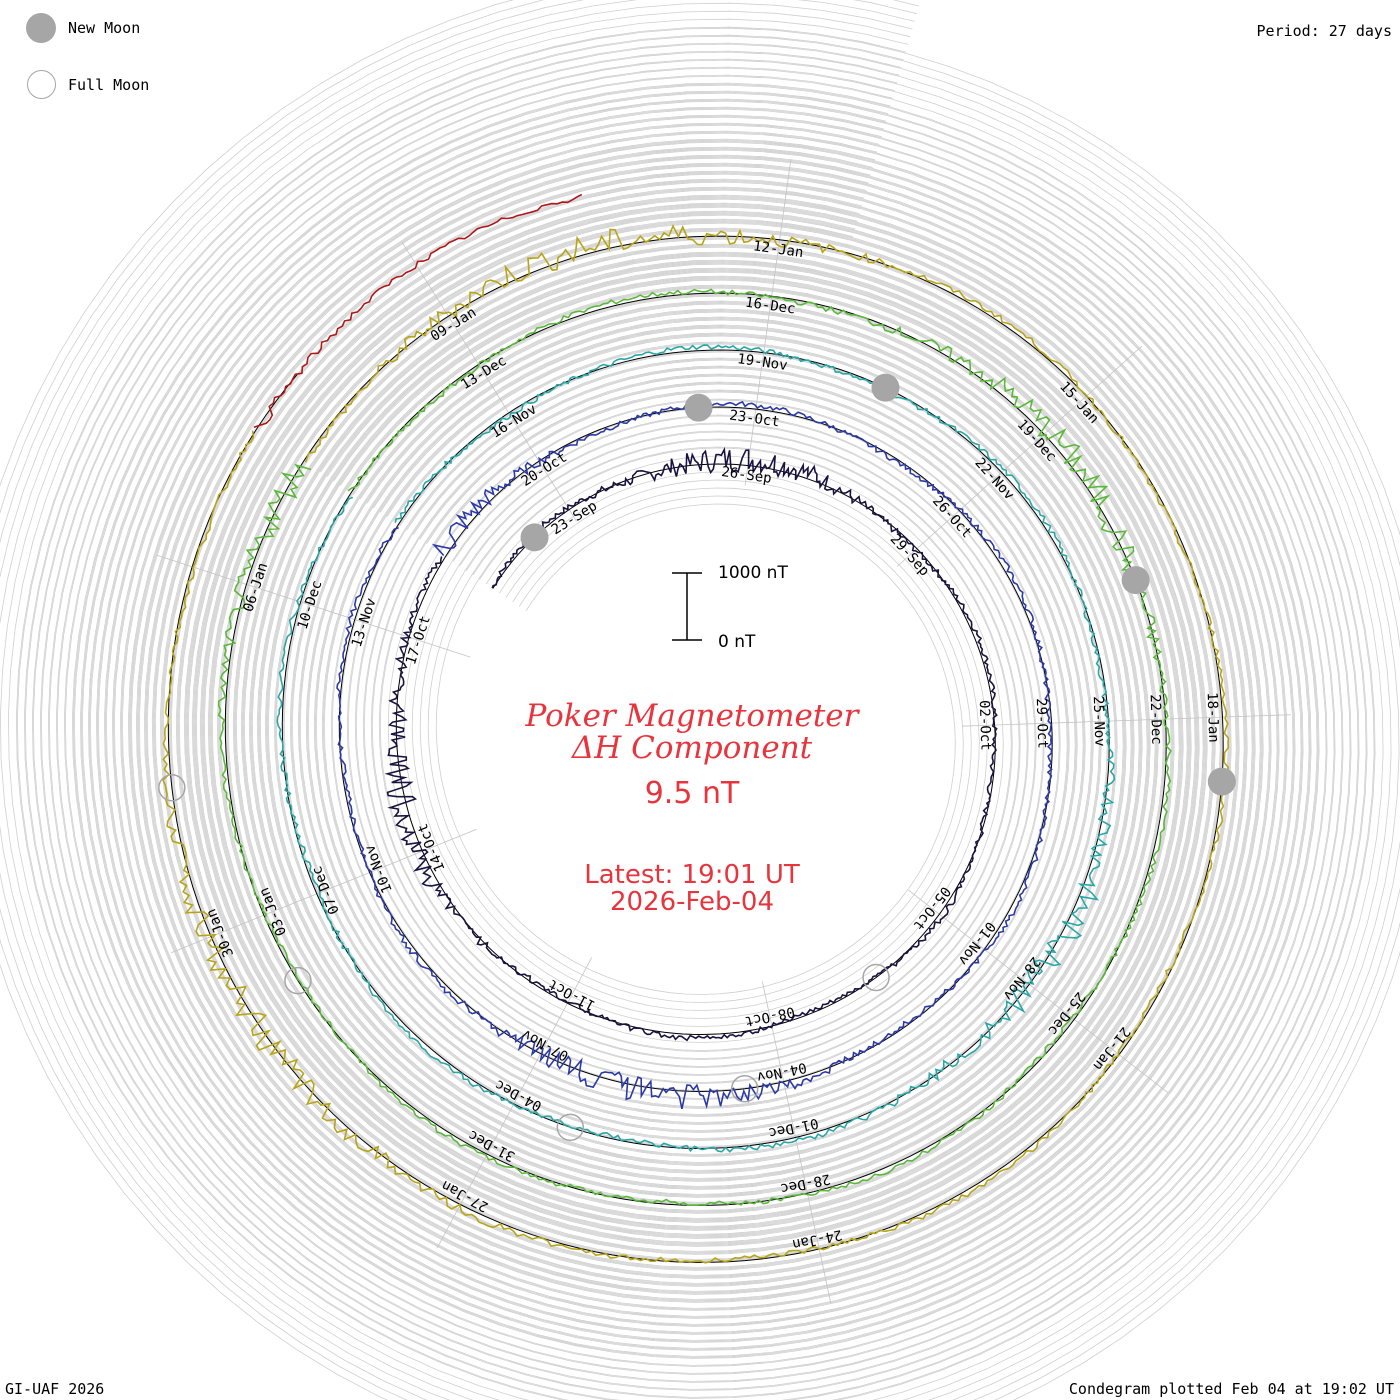 The image size is (1400, 1400). What do you see at coordinates (770, 306) in the screenshot?
I see `date-tick-label: 16-Dec` at bounding box center [770, 306].